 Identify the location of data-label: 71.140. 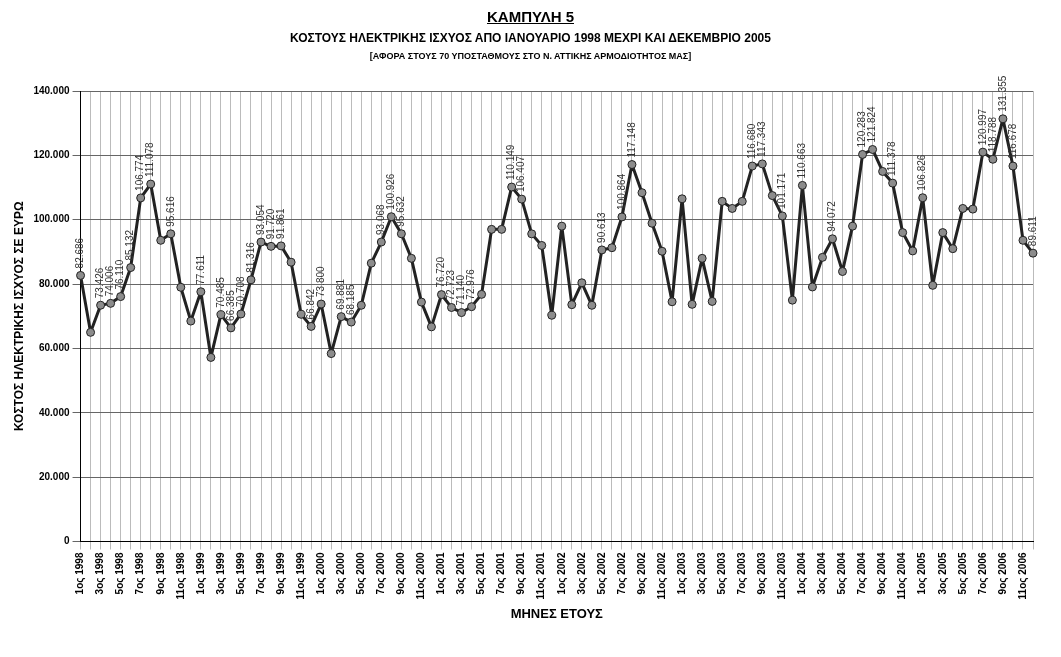
(461, 290).